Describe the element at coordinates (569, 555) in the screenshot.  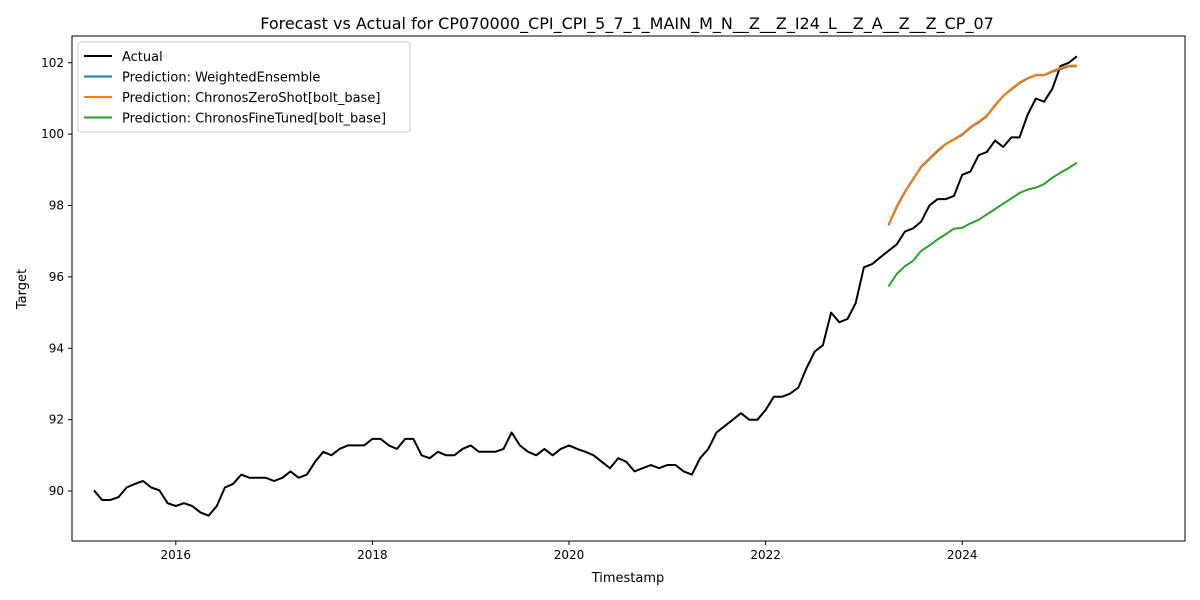
I see `x-tick-label: 2020` at that location.